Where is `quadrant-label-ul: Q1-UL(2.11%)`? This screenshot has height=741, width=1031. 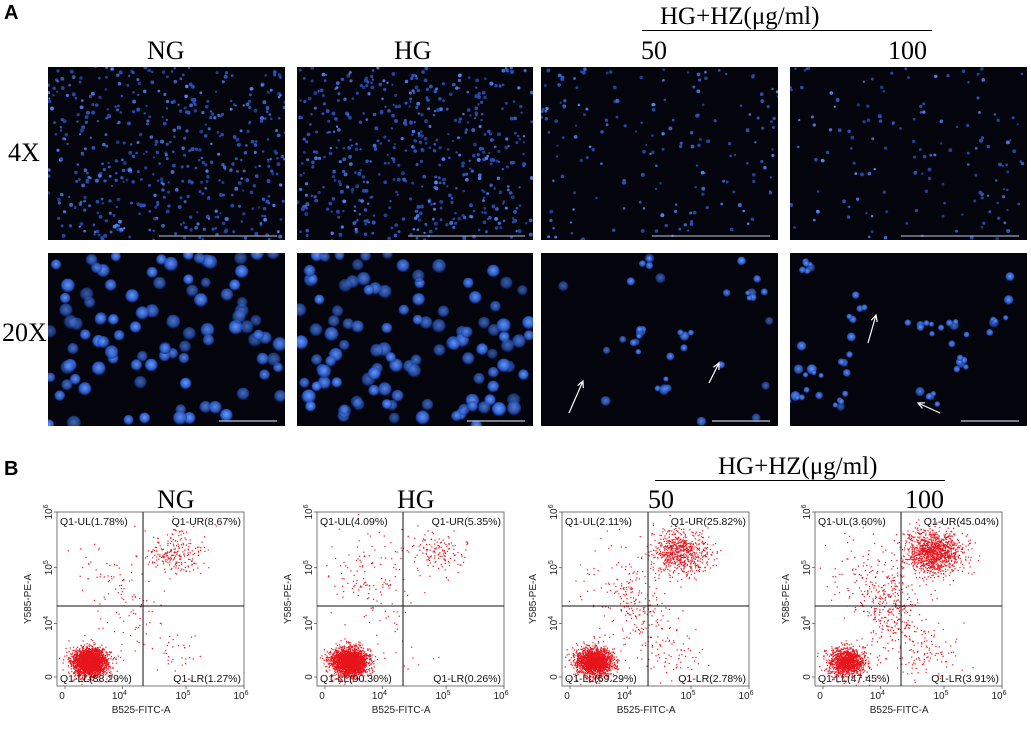 quadrant-label-ul: Q1-UL(2.11%) is located at coordinates (598, 522).